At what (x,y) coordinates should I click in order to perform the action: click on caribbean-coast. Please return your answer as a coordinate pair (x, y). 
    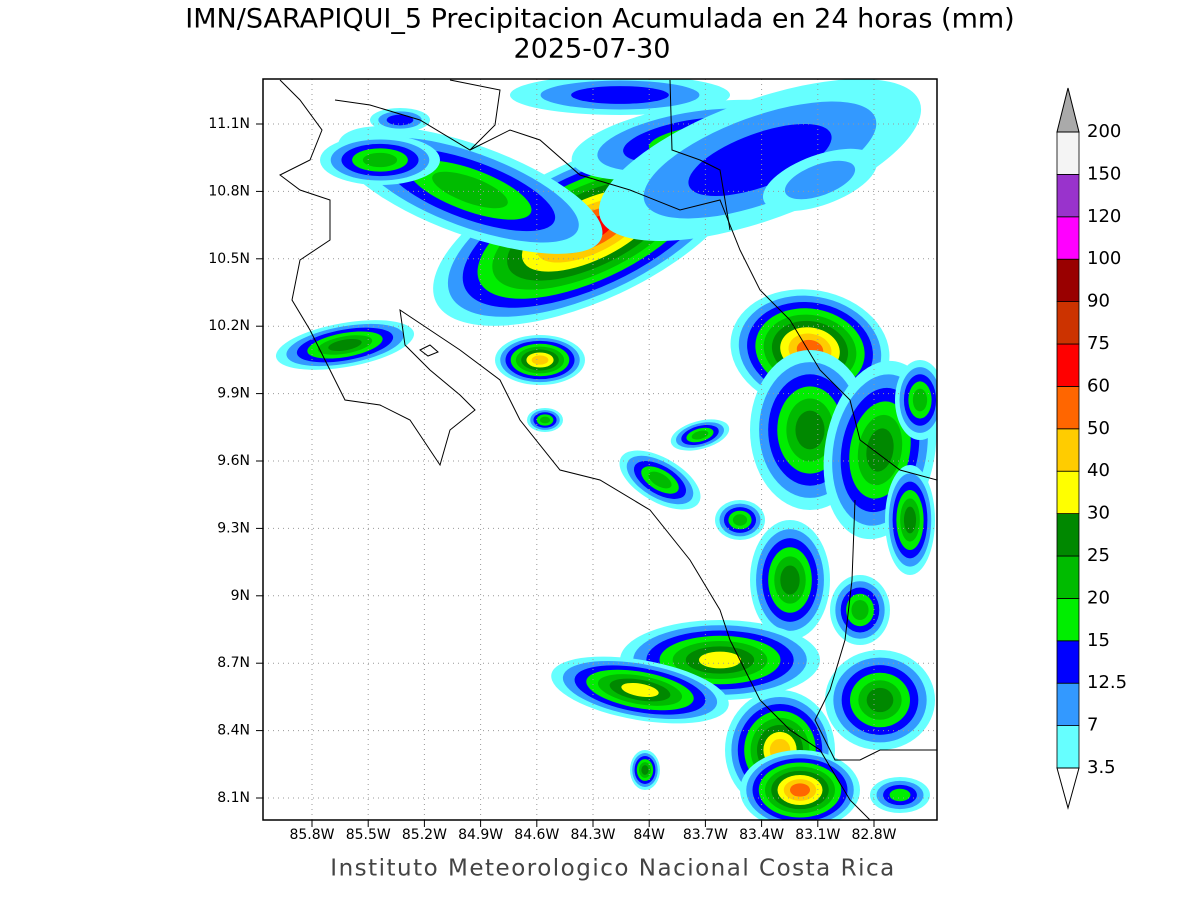
    Looking at the image, I should click on (700, 155).